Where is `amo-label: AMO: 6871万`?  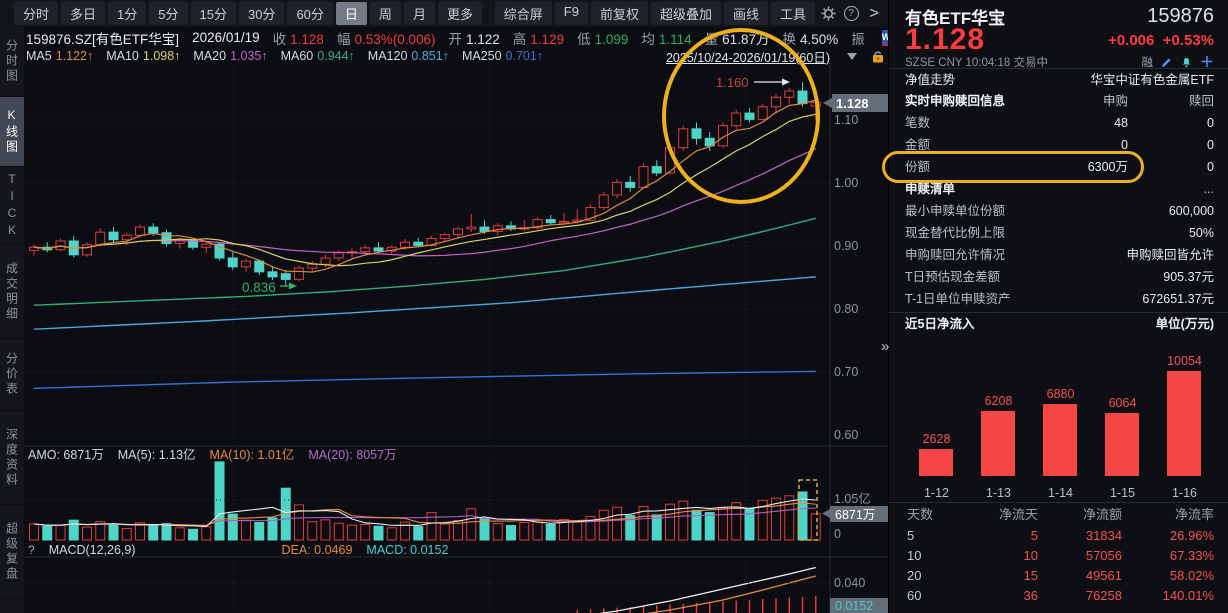 amo-label: AMO: 6871万 is located at coordinates (66, 455).